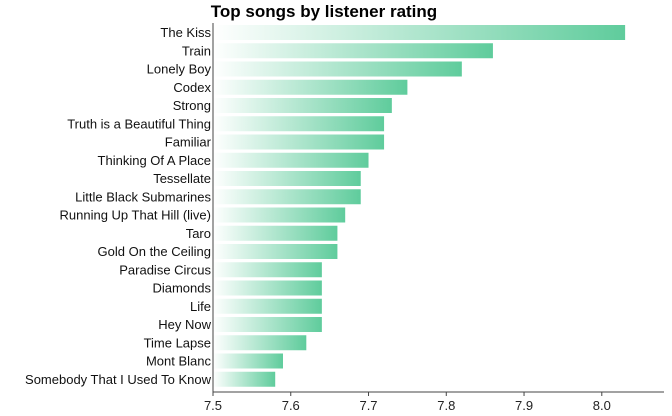 The image size is (672, 416). Describe the element at coordinates (196, 50) in the screenshot. I see `category-label: Train` at that location.